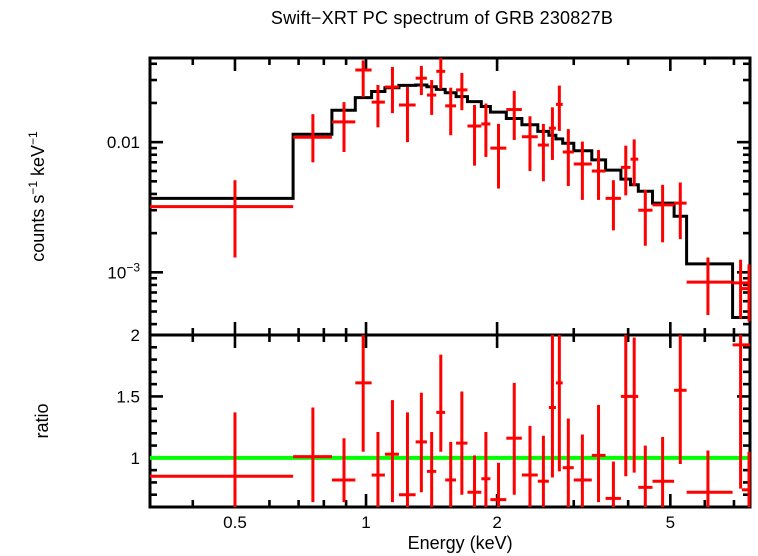 This screenshot has width=758, height=556. I want to click on y-tick-label-counts-part: 0.01, so click(123, 142).